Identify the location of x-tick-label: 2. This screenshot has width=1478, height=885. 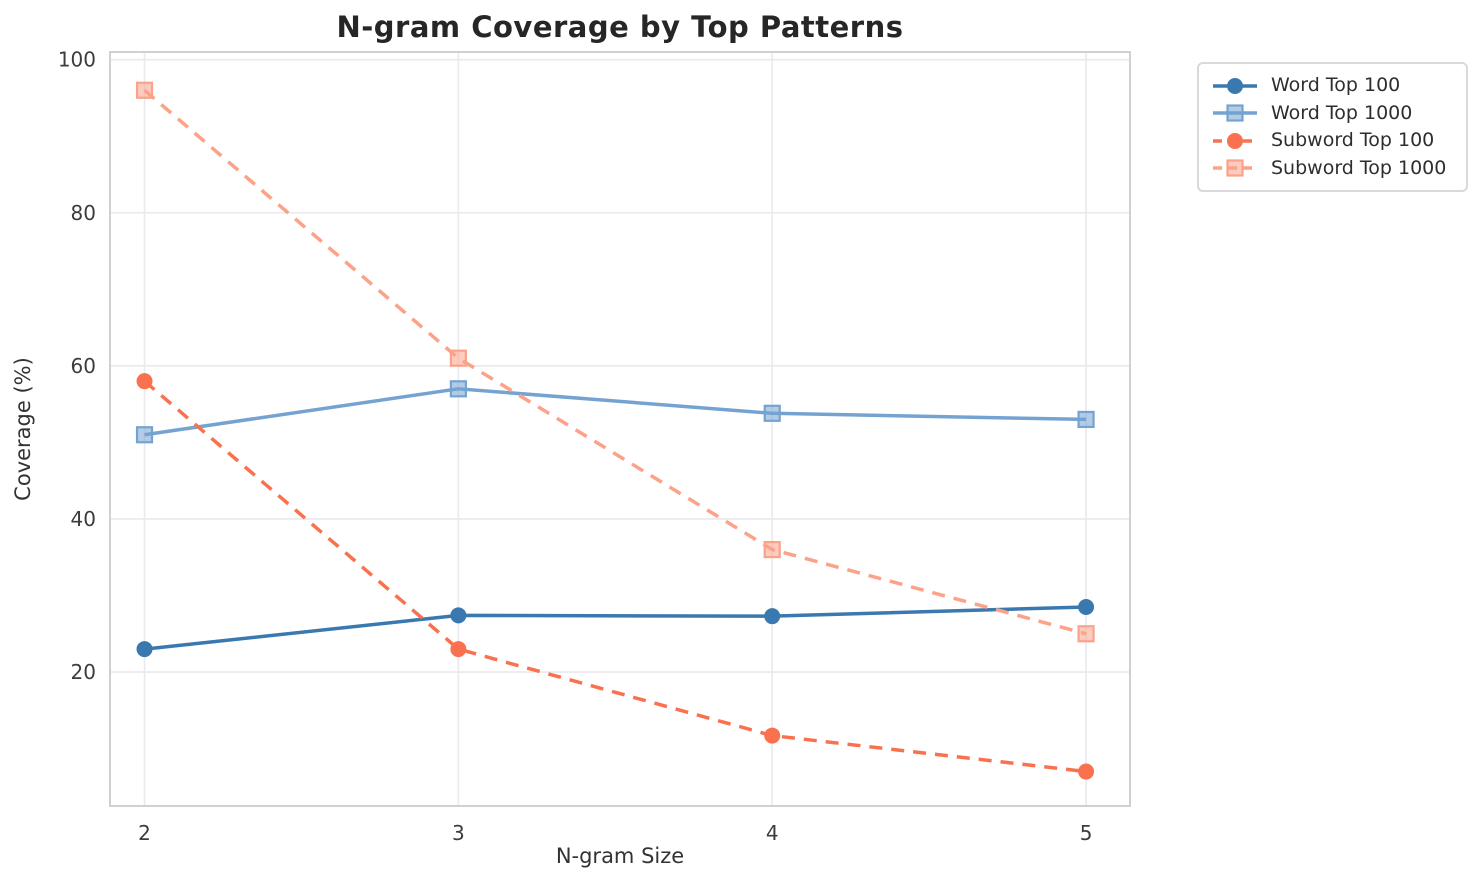
(144, 833).